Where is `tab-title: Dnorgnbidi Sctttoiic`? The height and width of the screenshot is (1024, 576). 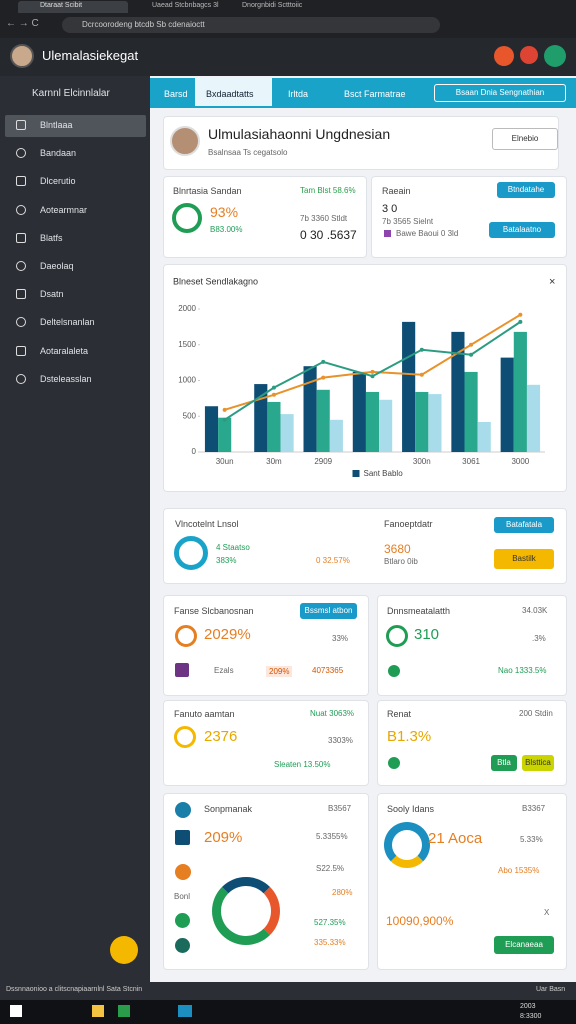
tab-title: Dnorgnbidi Sctttoiic is located at coordinates (272, 5).